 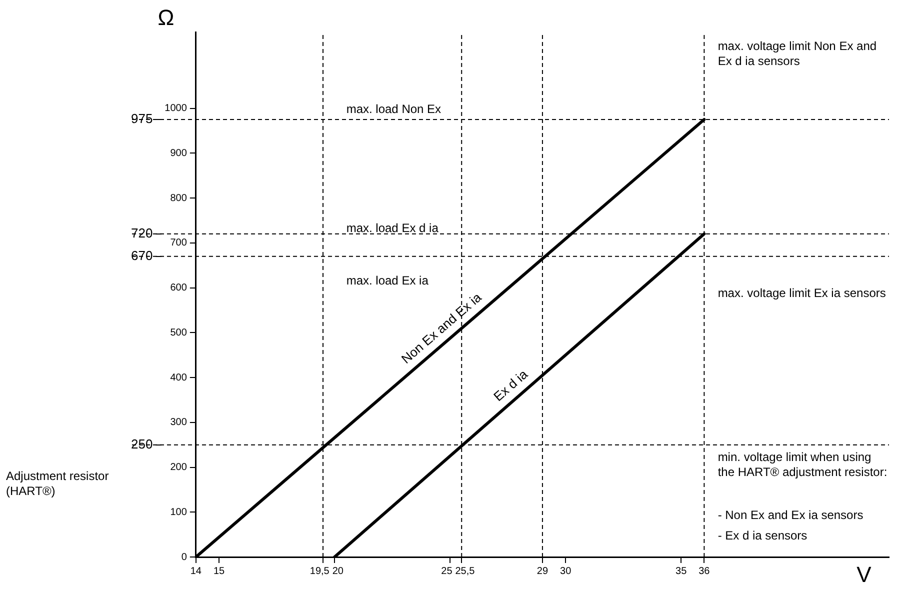 What do you see at coordinates (682, 571) in the screenshot?
I see `x-tick-label: 35` at bounding box center [682, 571].